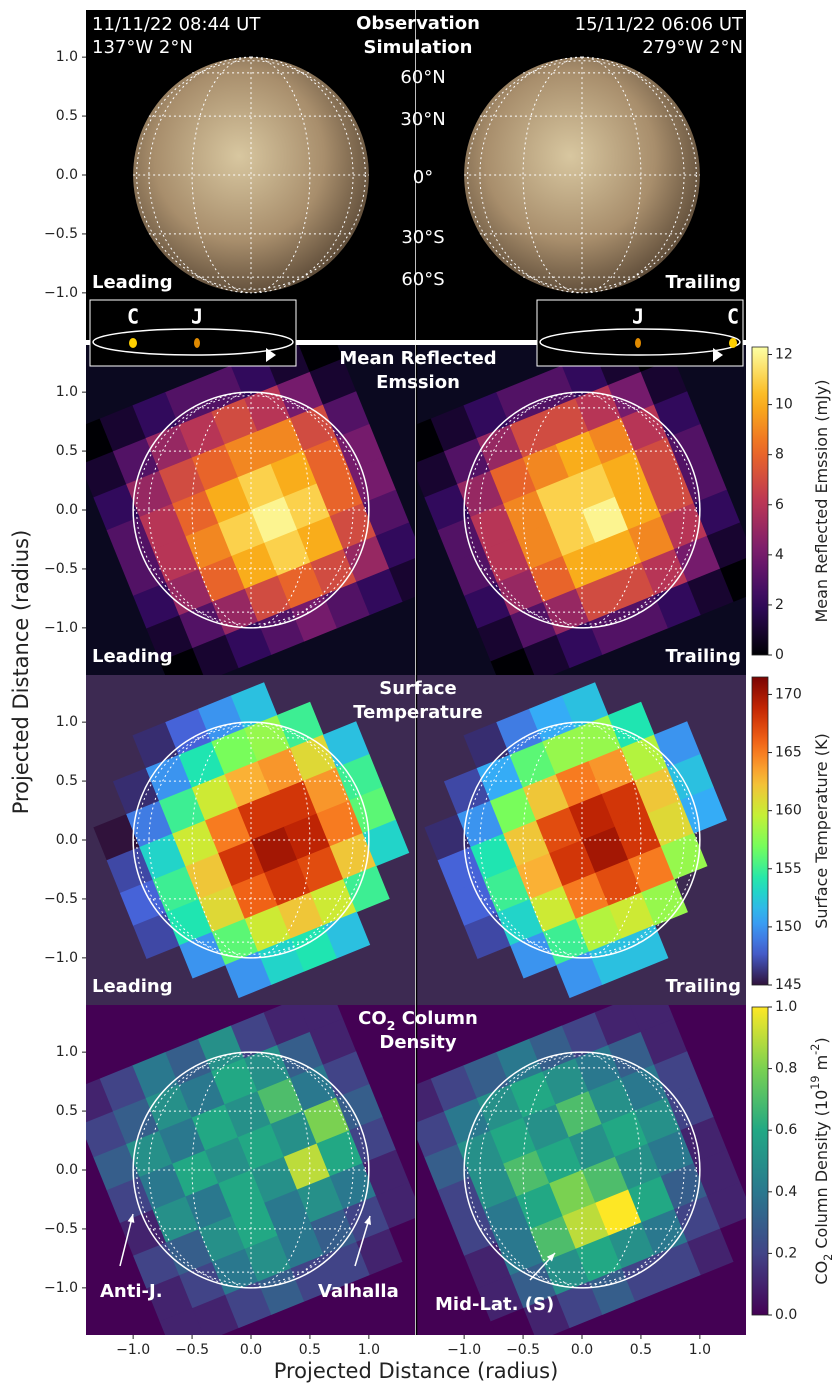 The width and height of the screenshot is (836, 1390). What do you see at coordinates (372, 1018) in the screenshot?
I see `text-part: CO` at bounding box center [372, 1018].